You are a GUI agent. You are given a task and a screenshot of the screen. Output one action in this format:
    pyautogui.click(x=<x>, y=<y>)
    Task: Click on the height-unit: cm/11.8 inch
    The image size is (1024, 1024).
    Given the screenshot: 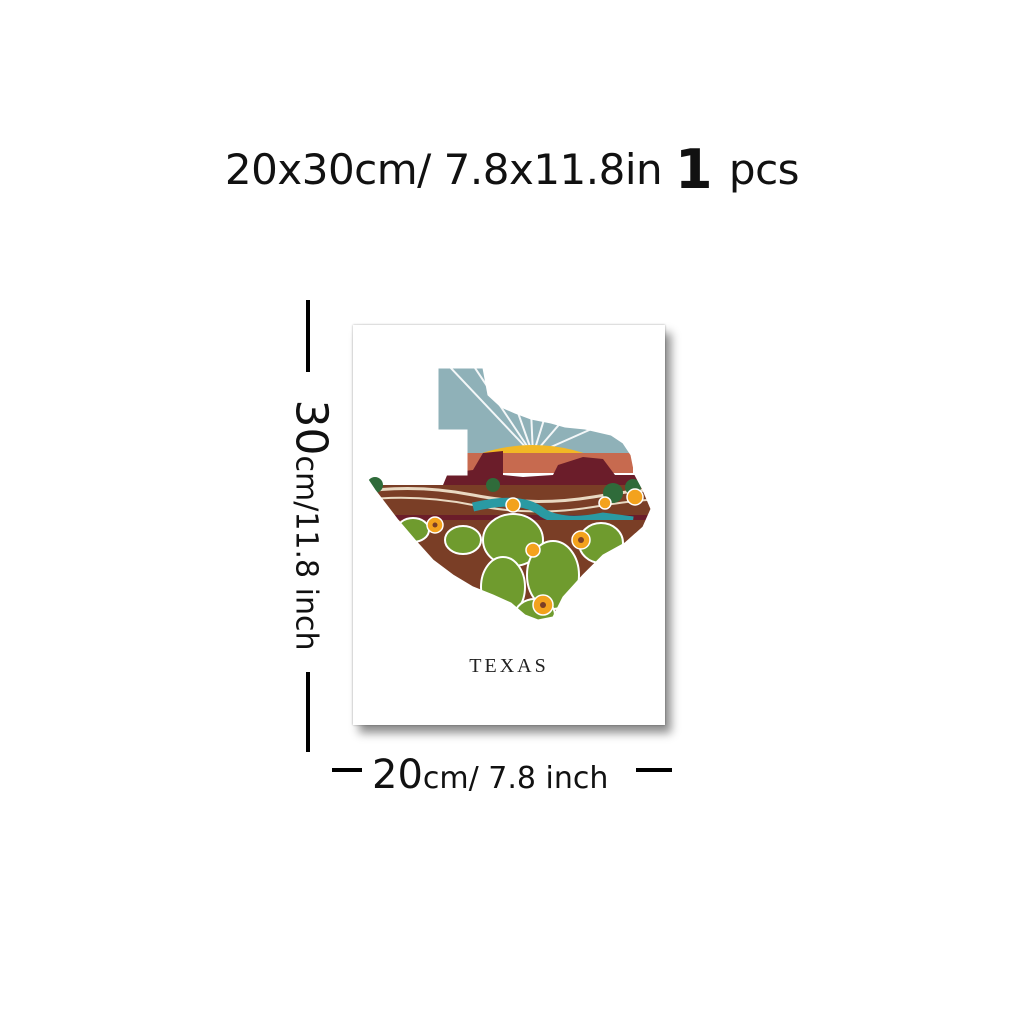 What is the action you would take?
    pyautogui.click(x=306, y=553)
    